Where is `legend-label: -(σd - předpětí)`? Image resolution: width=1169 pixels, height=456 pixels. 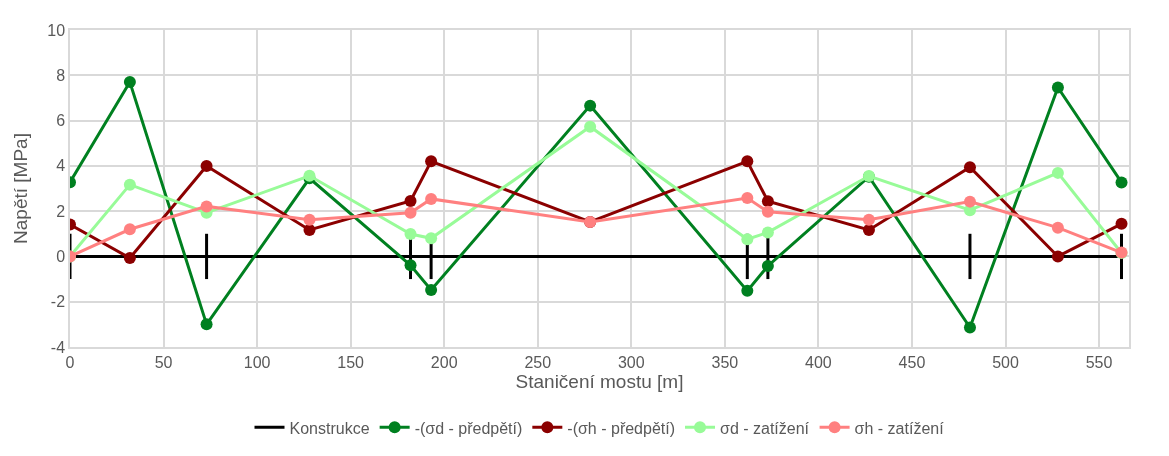 legend-label: -(σd - předpětí) is located at coordinates (468, 428).